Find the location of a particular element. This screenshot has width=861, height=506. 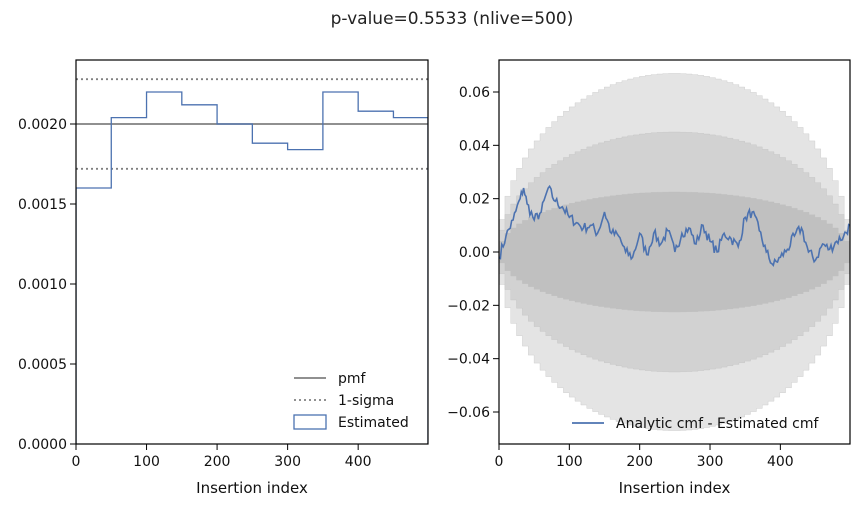

left-legend: pmf 1-sigma Estimated is located at coordinates (351, 401).